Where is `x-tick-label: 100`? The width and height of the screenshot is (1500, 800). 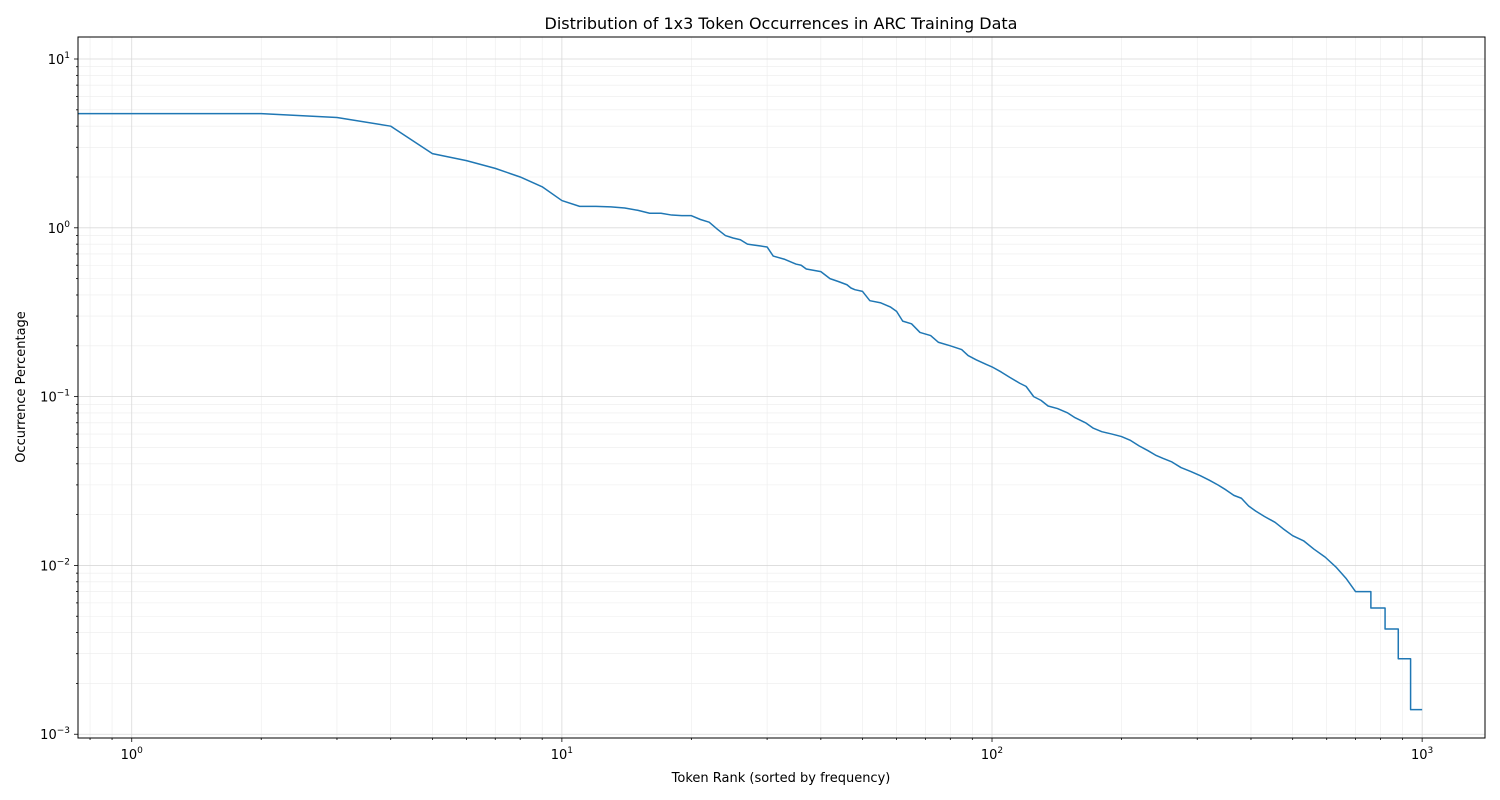
x-tick-label: 100 is located at coordinates (132, 754).